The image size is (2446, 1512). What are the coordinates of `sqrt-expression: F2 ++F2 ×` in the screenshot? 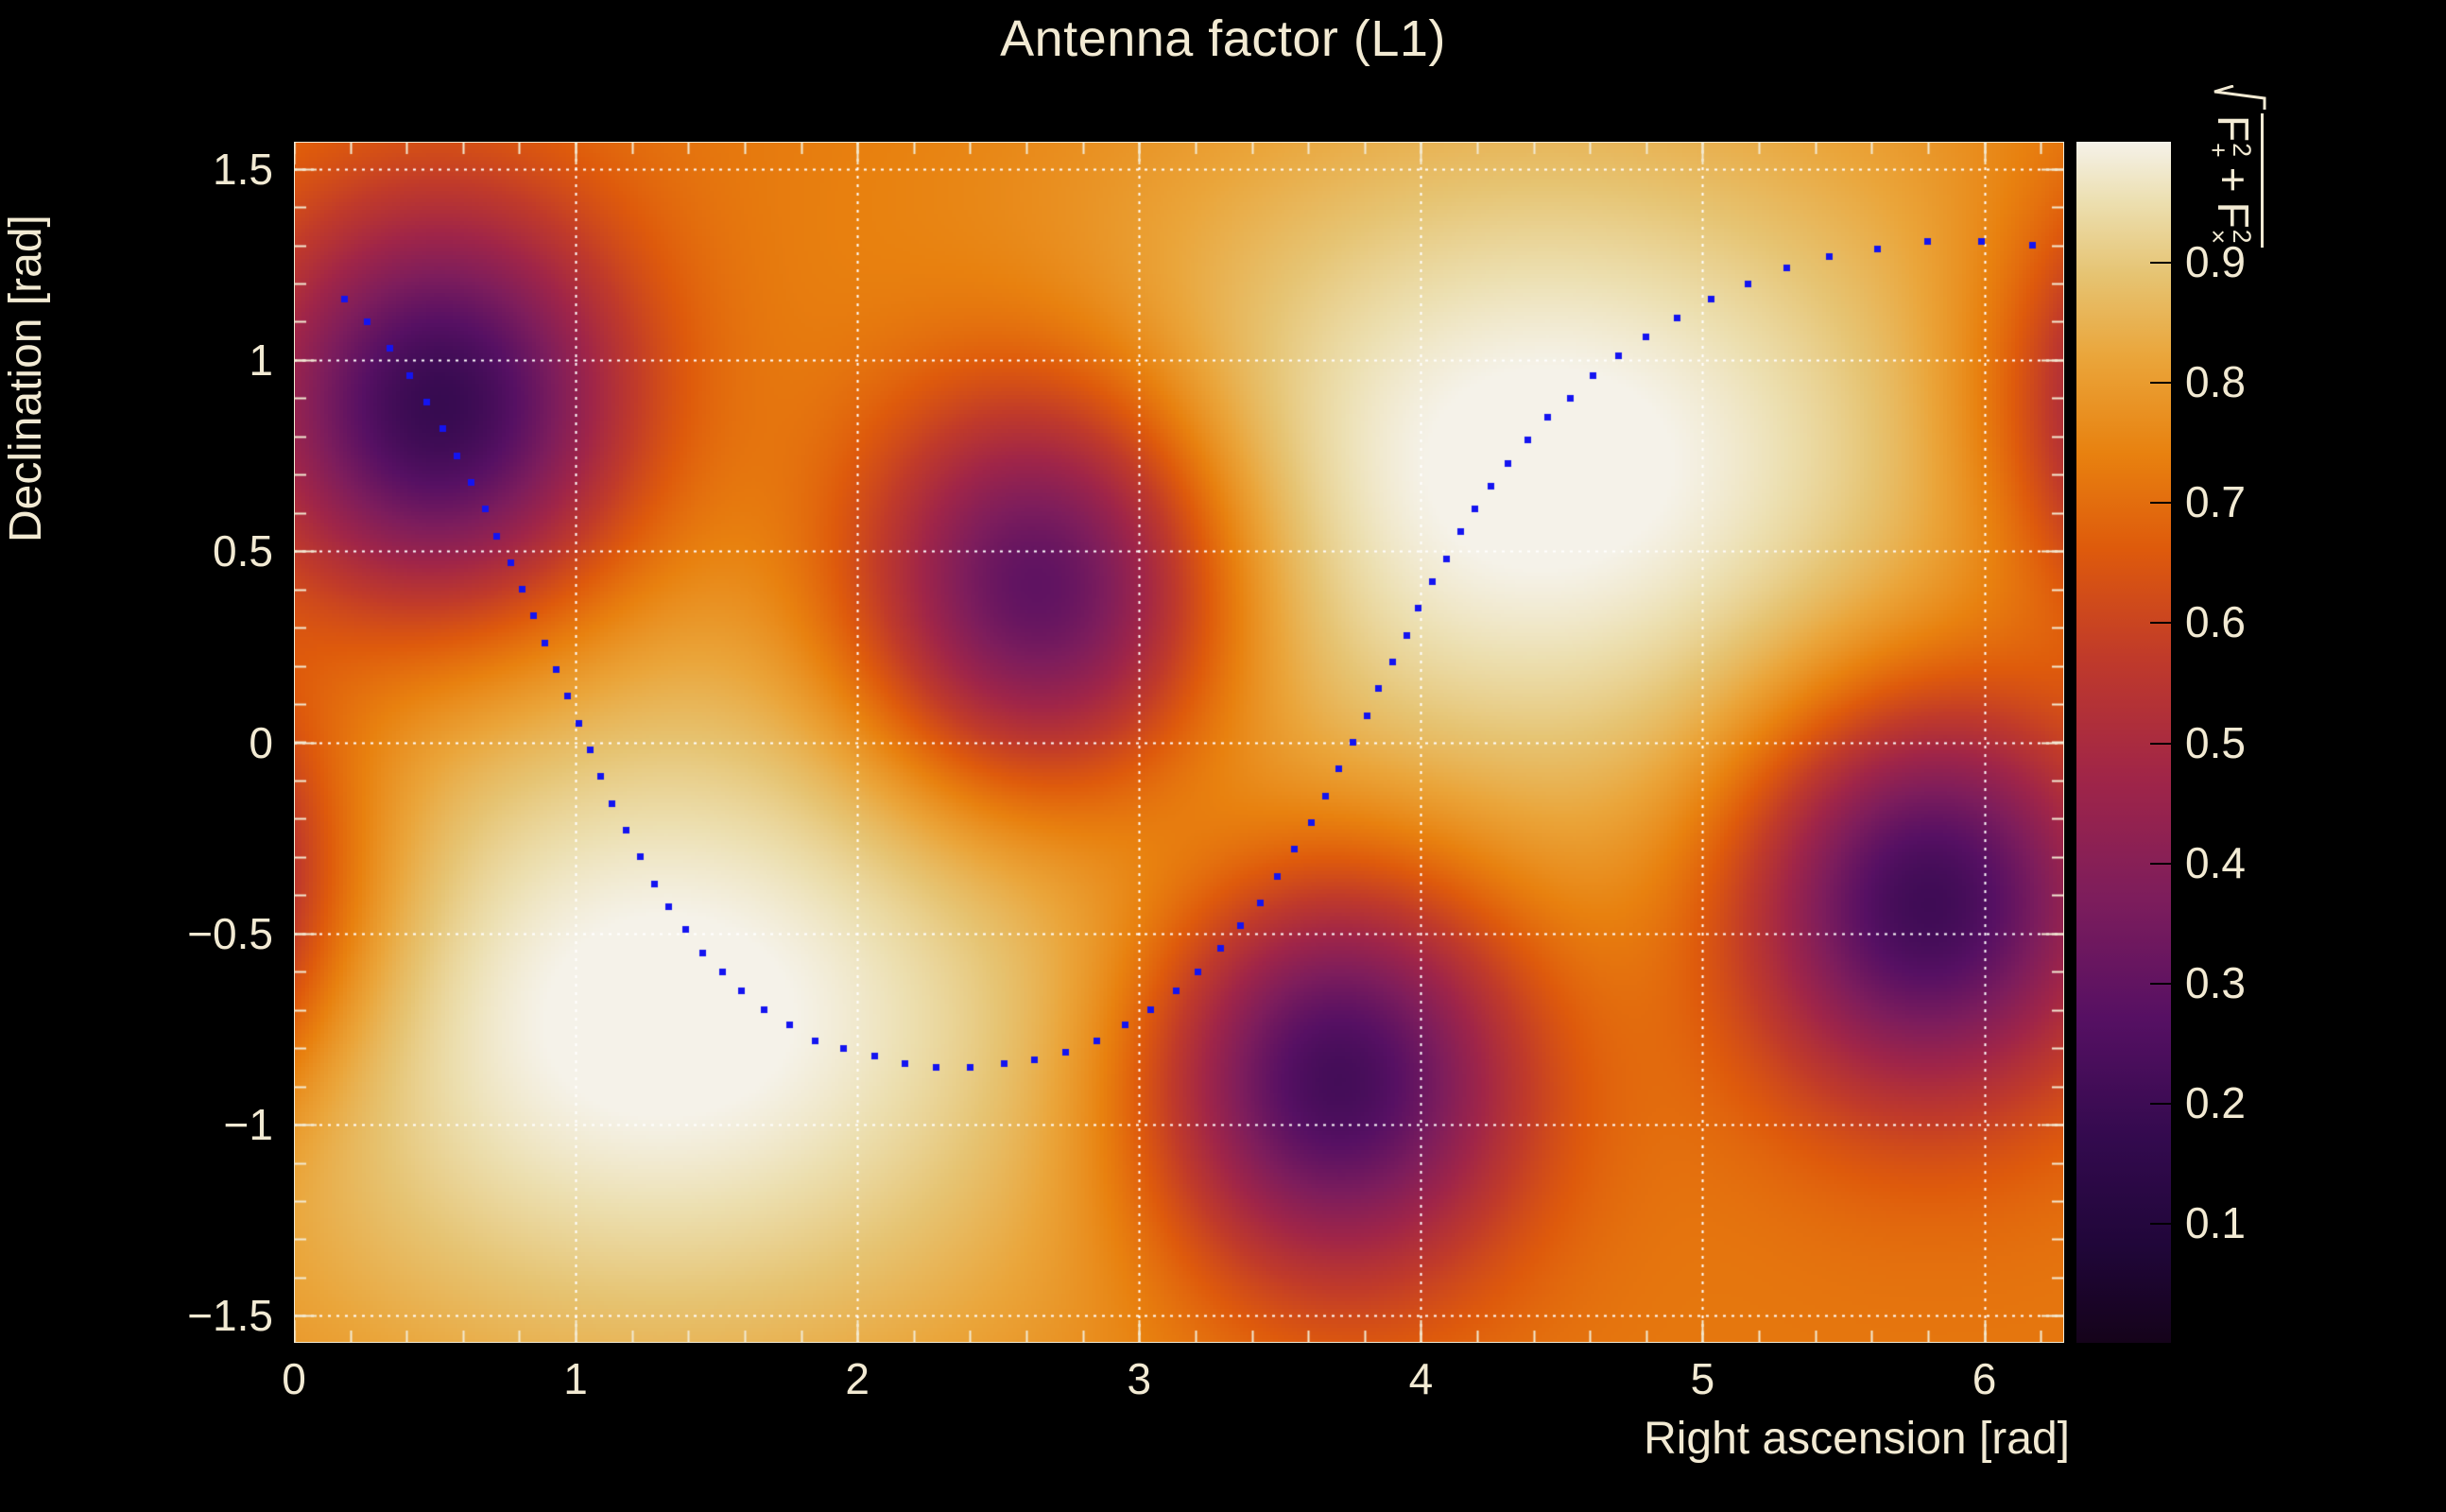 It's located at (2235, 167).